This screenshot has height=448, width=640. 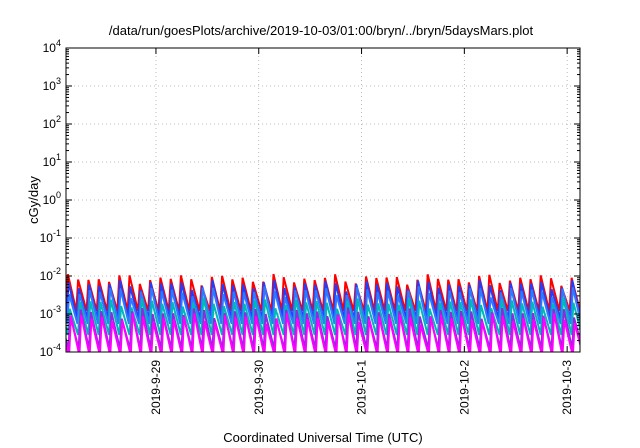 What do you see at coordinates (50, 274) in the screenshot?
I see `y-tick-label: 10⁻²` at bounding box center [50, 274].